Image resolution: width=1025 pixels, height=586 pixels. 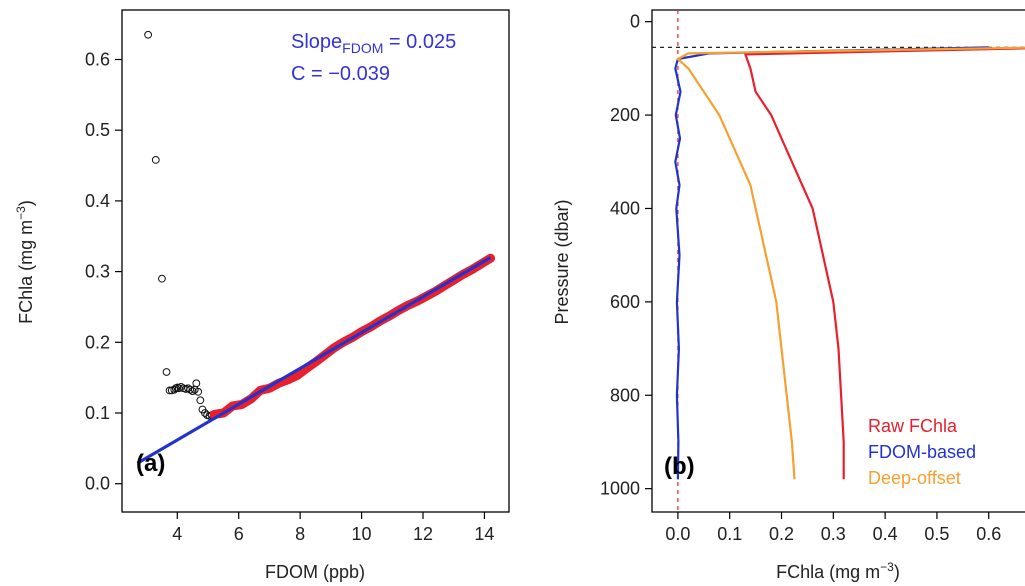 What do you see at coordinates (177, 534) in the screenshot?
I see `x-tick-label: 4` at bounding box center [177, 534].